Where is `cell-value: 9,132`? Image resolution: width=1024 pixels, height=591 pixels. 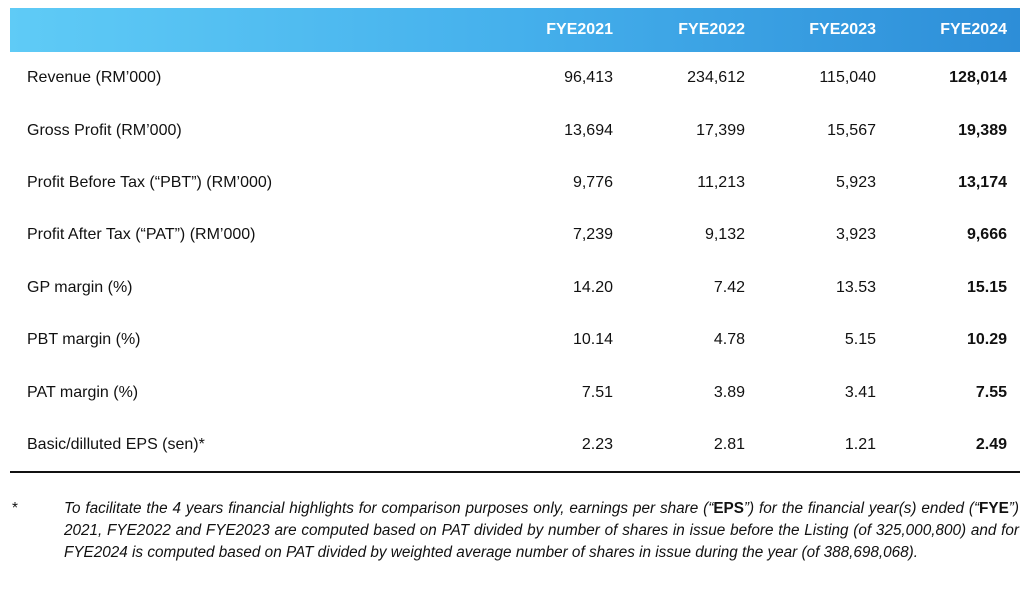
cell-value: 9,132 is located at coordinates (724, 235).